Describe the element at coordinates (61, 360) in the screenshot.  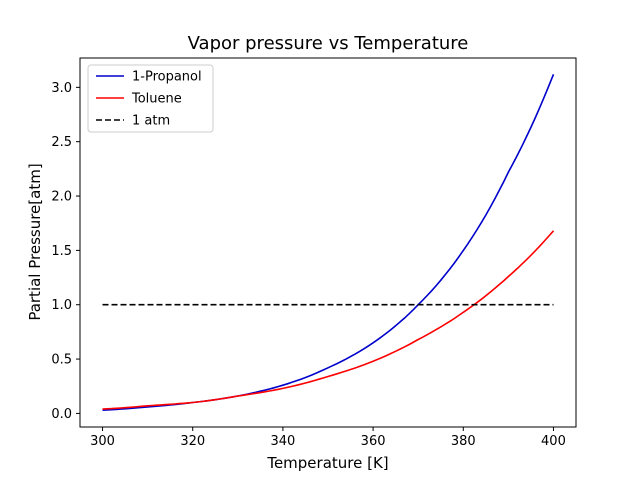
I see `y-tick-label: 0.5` at that location.